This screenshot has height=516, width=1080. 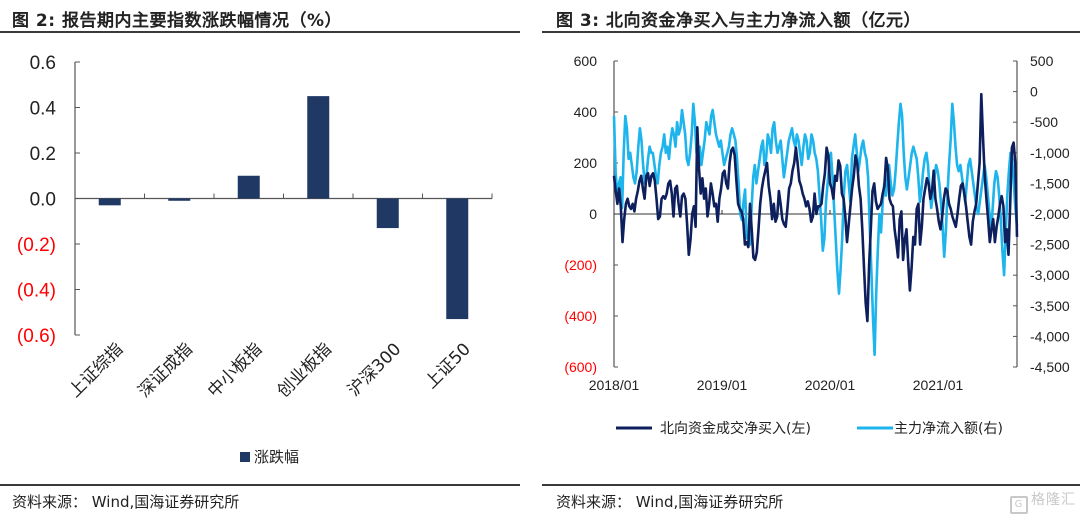 I want to click on line-x-tick-label: 2020/01, so click(x=830, y=385).